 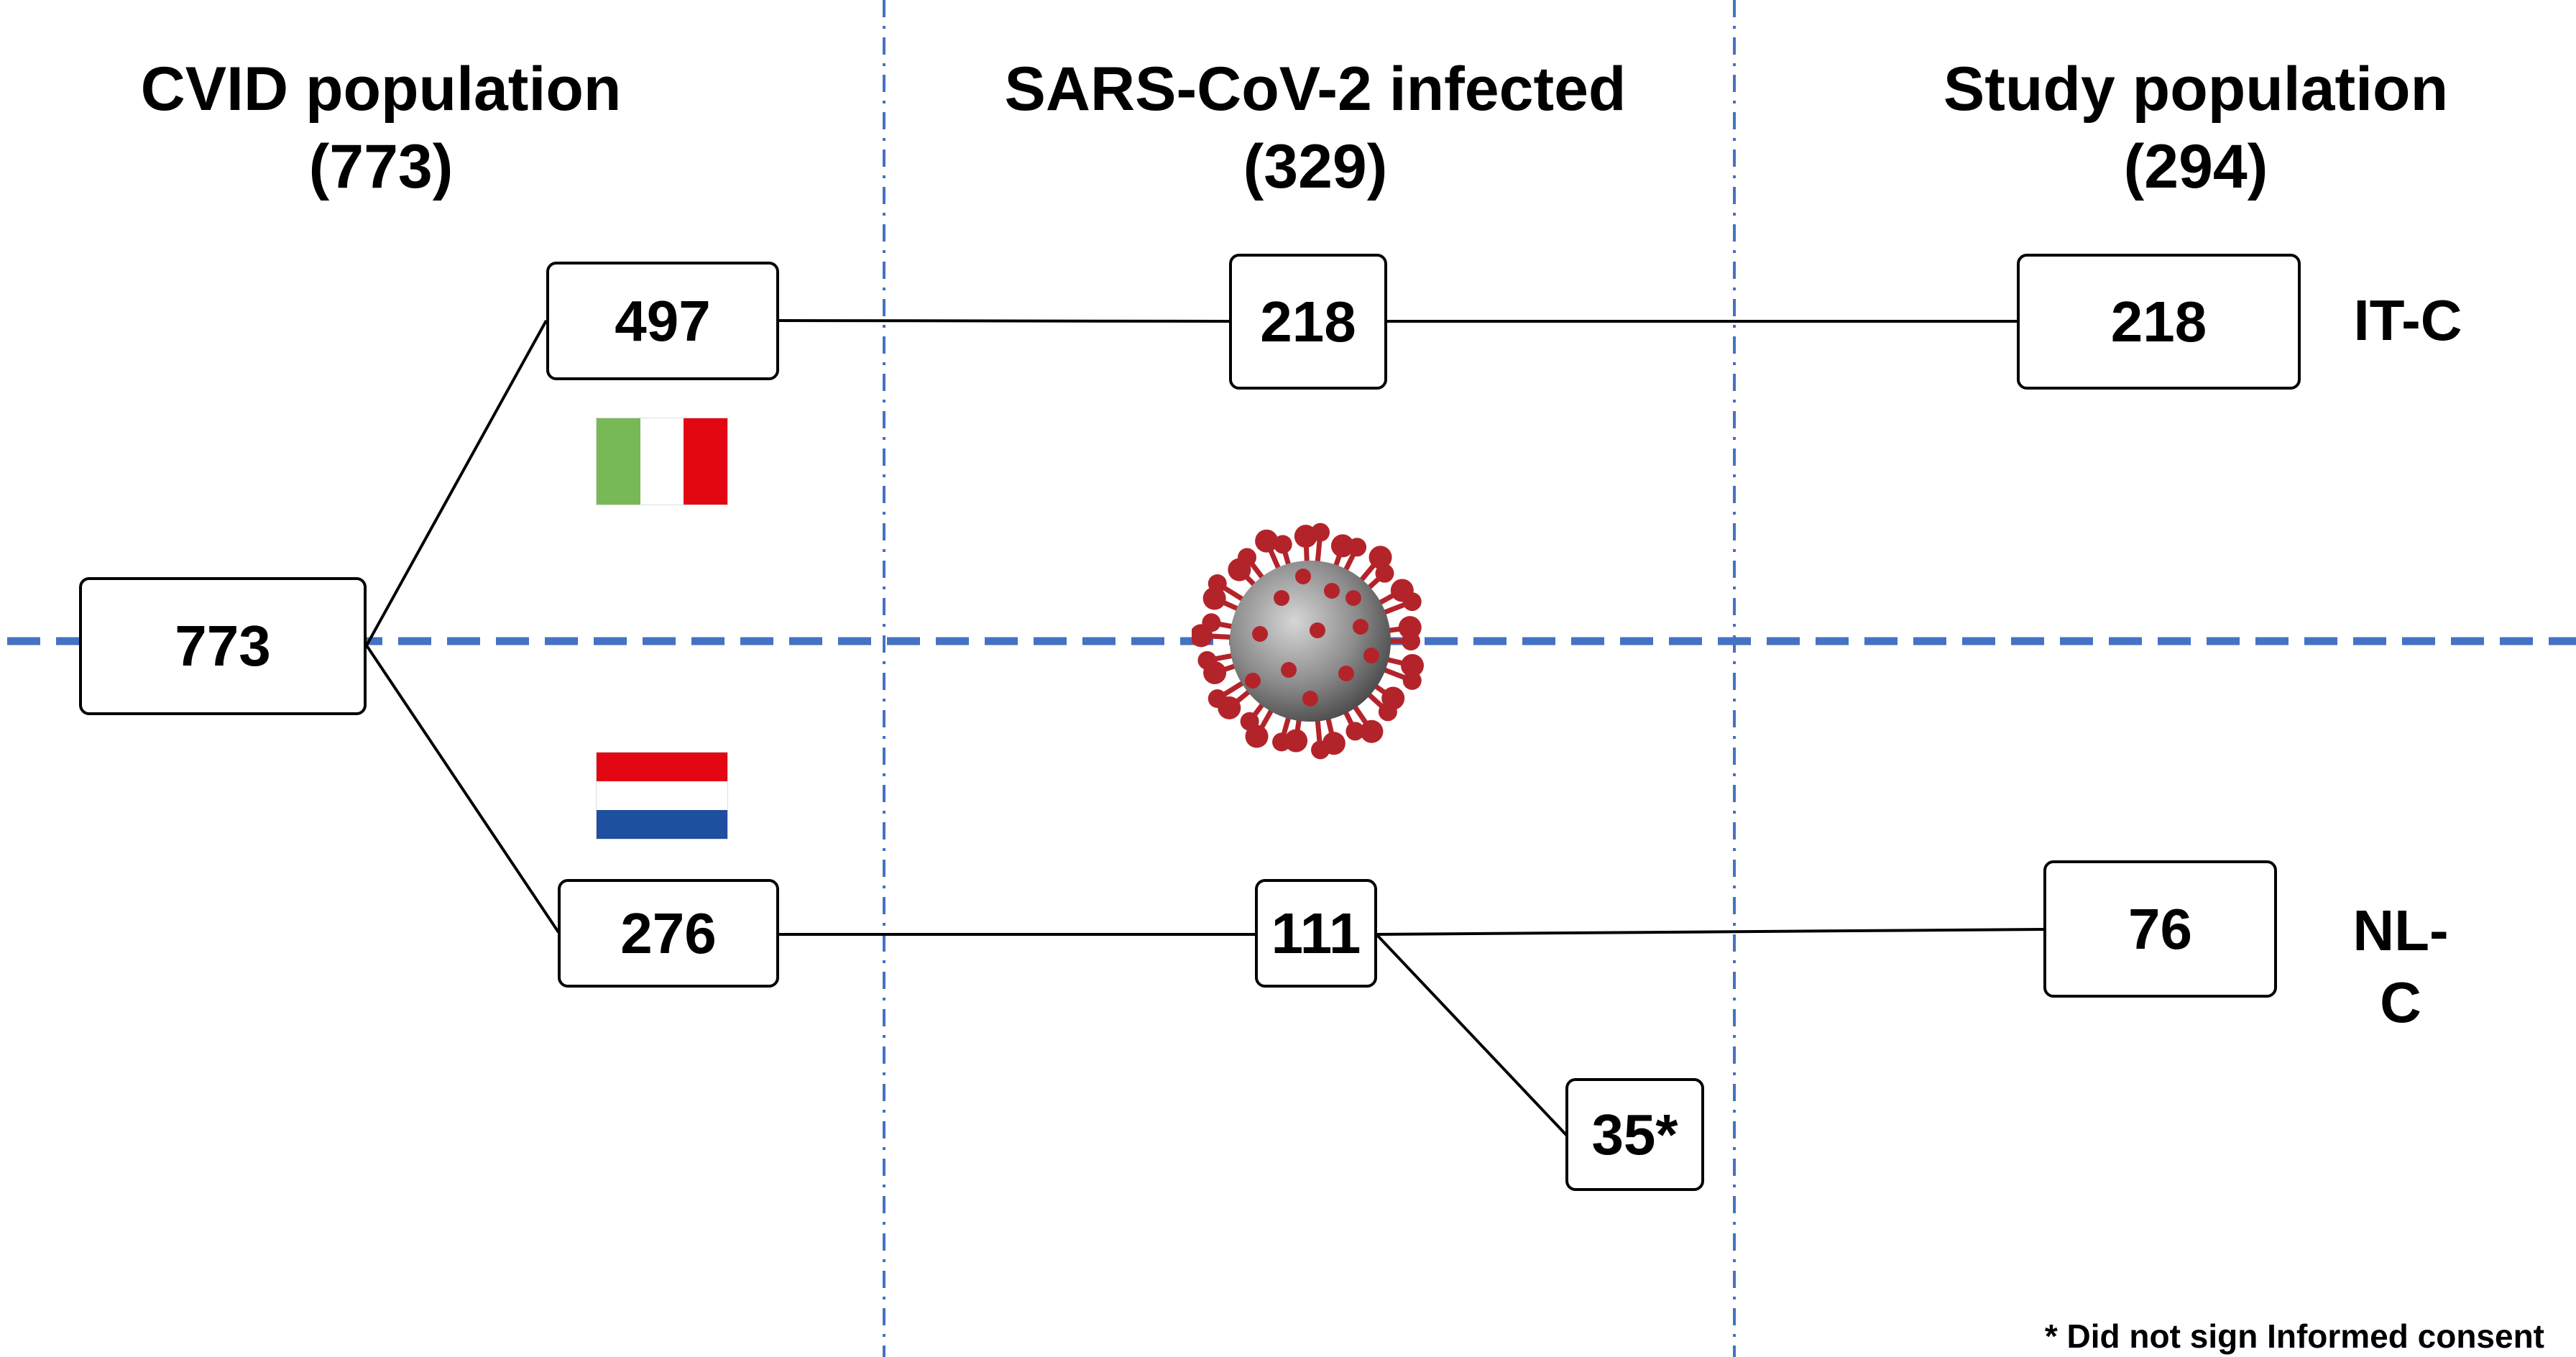 What do you see at coordinates (1315, 89) in the screenshot?
I see `heading-infected-line1: SARS-CoV-2 infected` at bounding box center [1315, 89].